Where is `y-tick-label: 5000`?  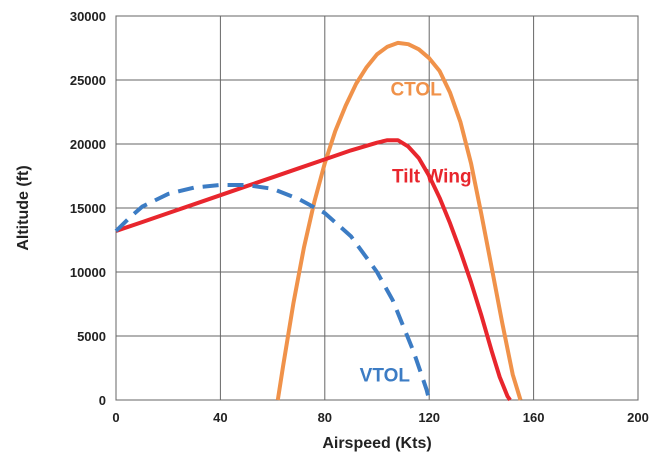
y-tick-label: 5000 is located at coordinates (91, 336).